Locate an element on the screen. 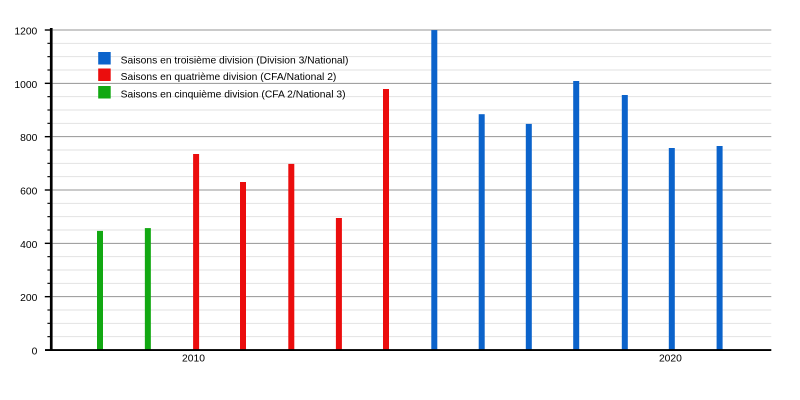 Image resolution: width=800 pixels, height=400 pixels. svg-text: 0 is located at coordinates (35, 352).